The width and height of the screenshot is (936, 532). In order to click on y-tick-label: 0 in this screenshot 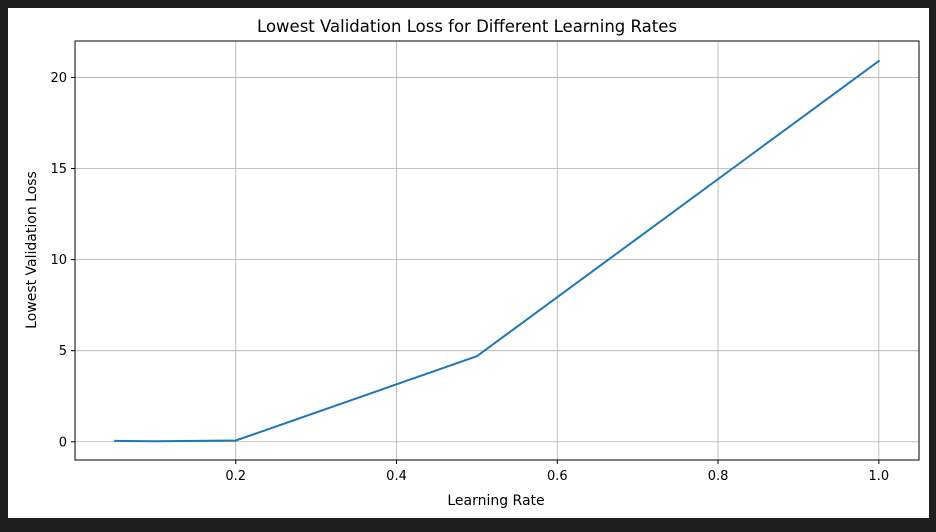, I will do `click(63, 442)`.